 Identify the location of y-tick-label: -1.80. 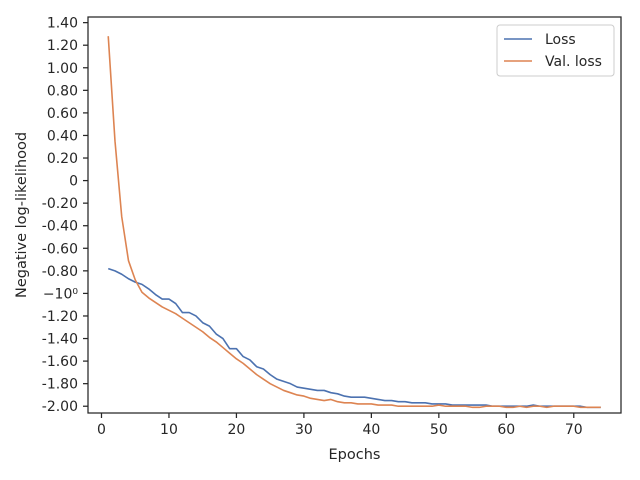
(60, 385).